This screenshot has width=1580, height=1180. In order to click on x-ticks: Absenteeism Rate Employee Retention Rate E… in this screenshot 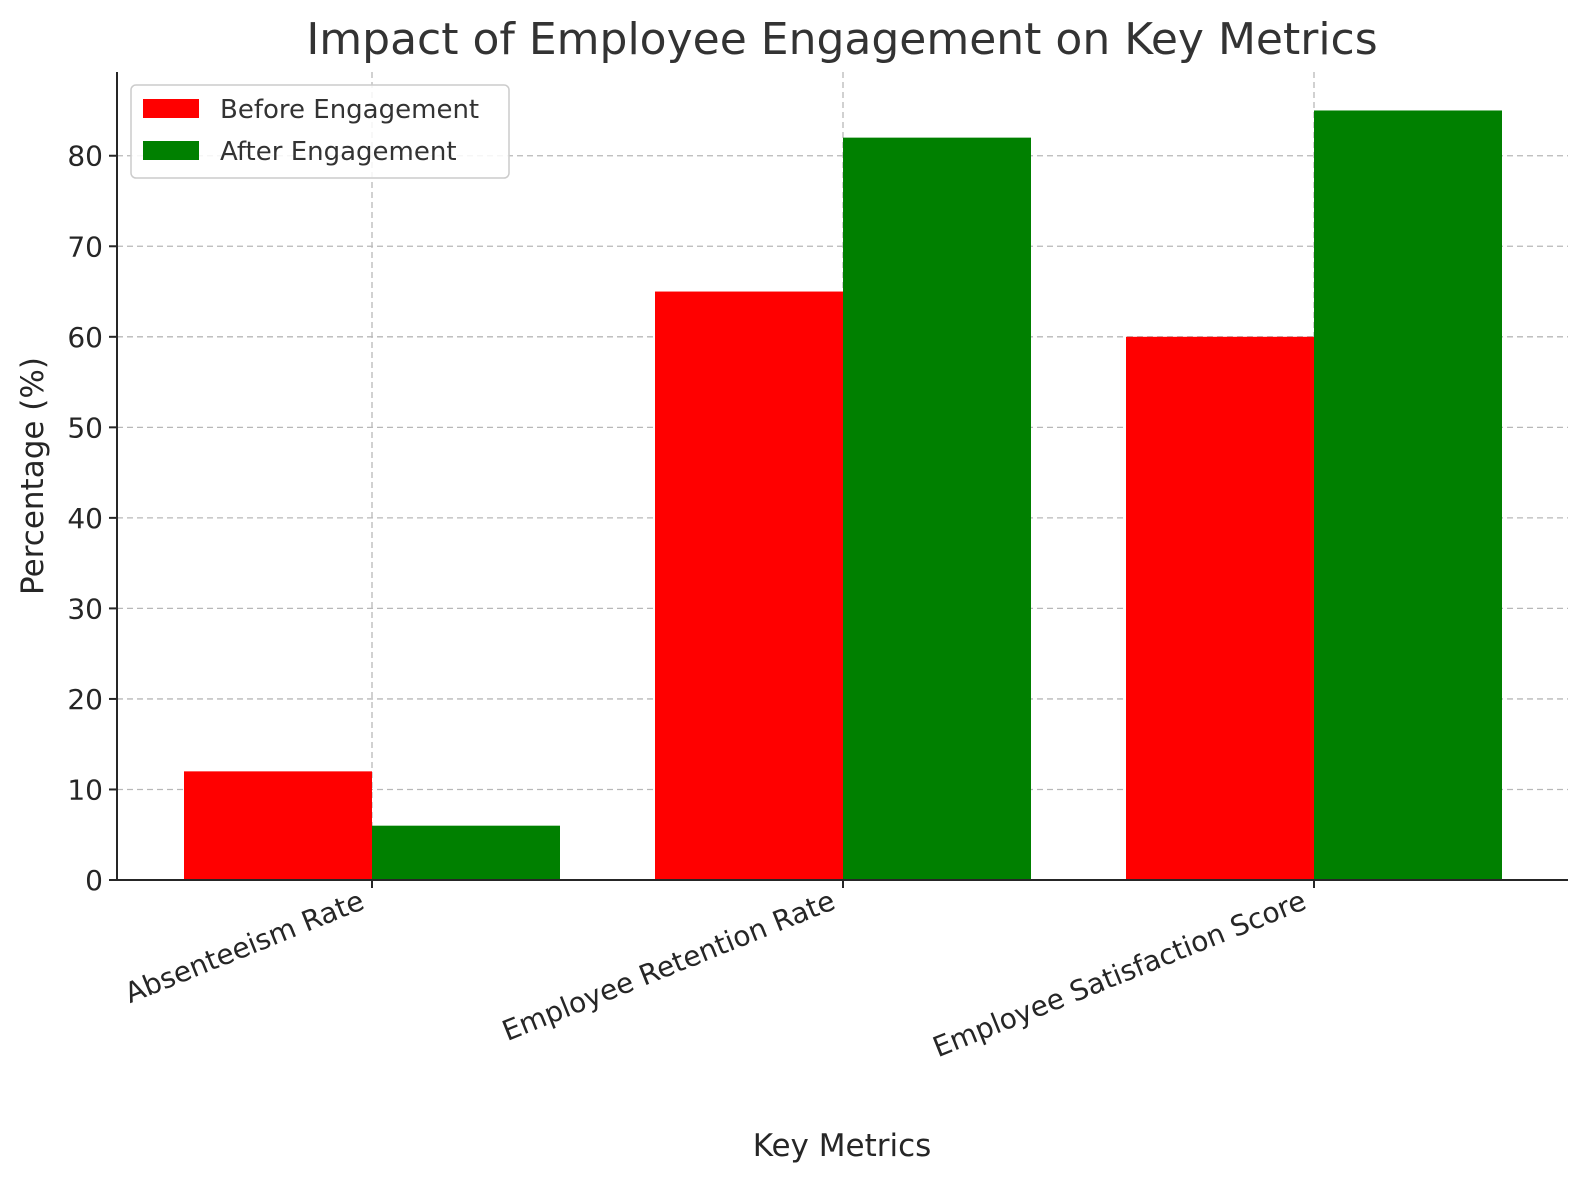, I will do `click(717, 972)`.